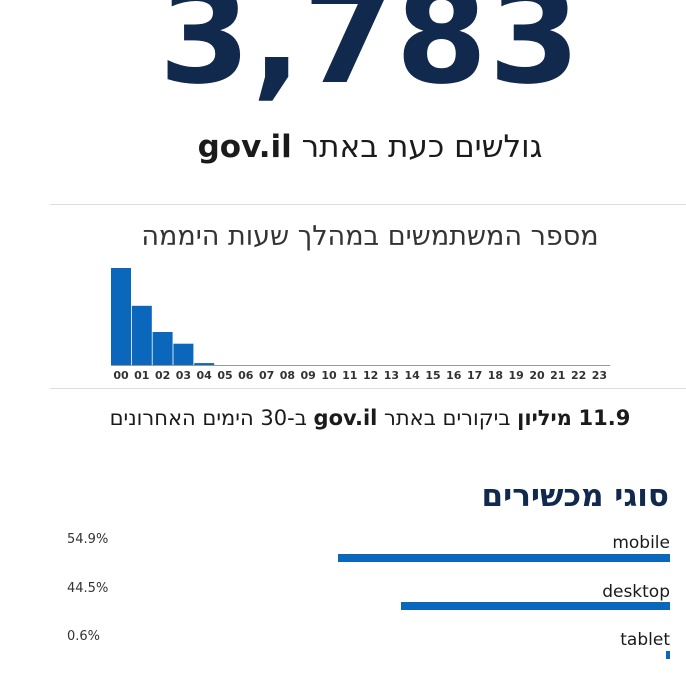 This screenshot has height=692, width=686. Describe the element at coordinates (391, 374) in the screenshot. I see `hourly-tick-13: 13` at that location.